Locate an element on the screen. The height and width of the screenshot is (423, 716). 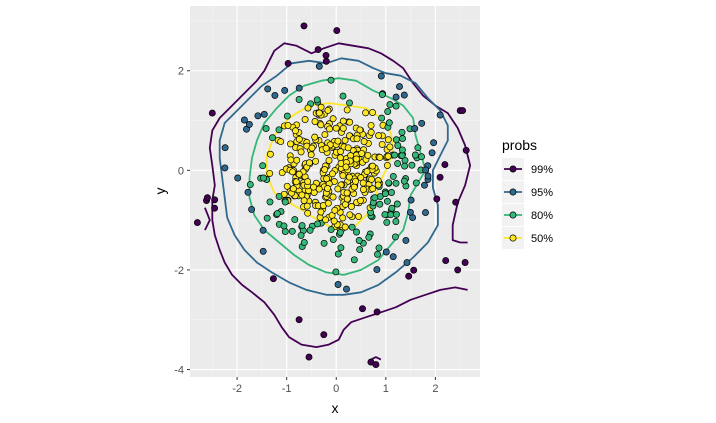
legend: probs 99% 95% 80% 50% is located at coordinates (527, 193).